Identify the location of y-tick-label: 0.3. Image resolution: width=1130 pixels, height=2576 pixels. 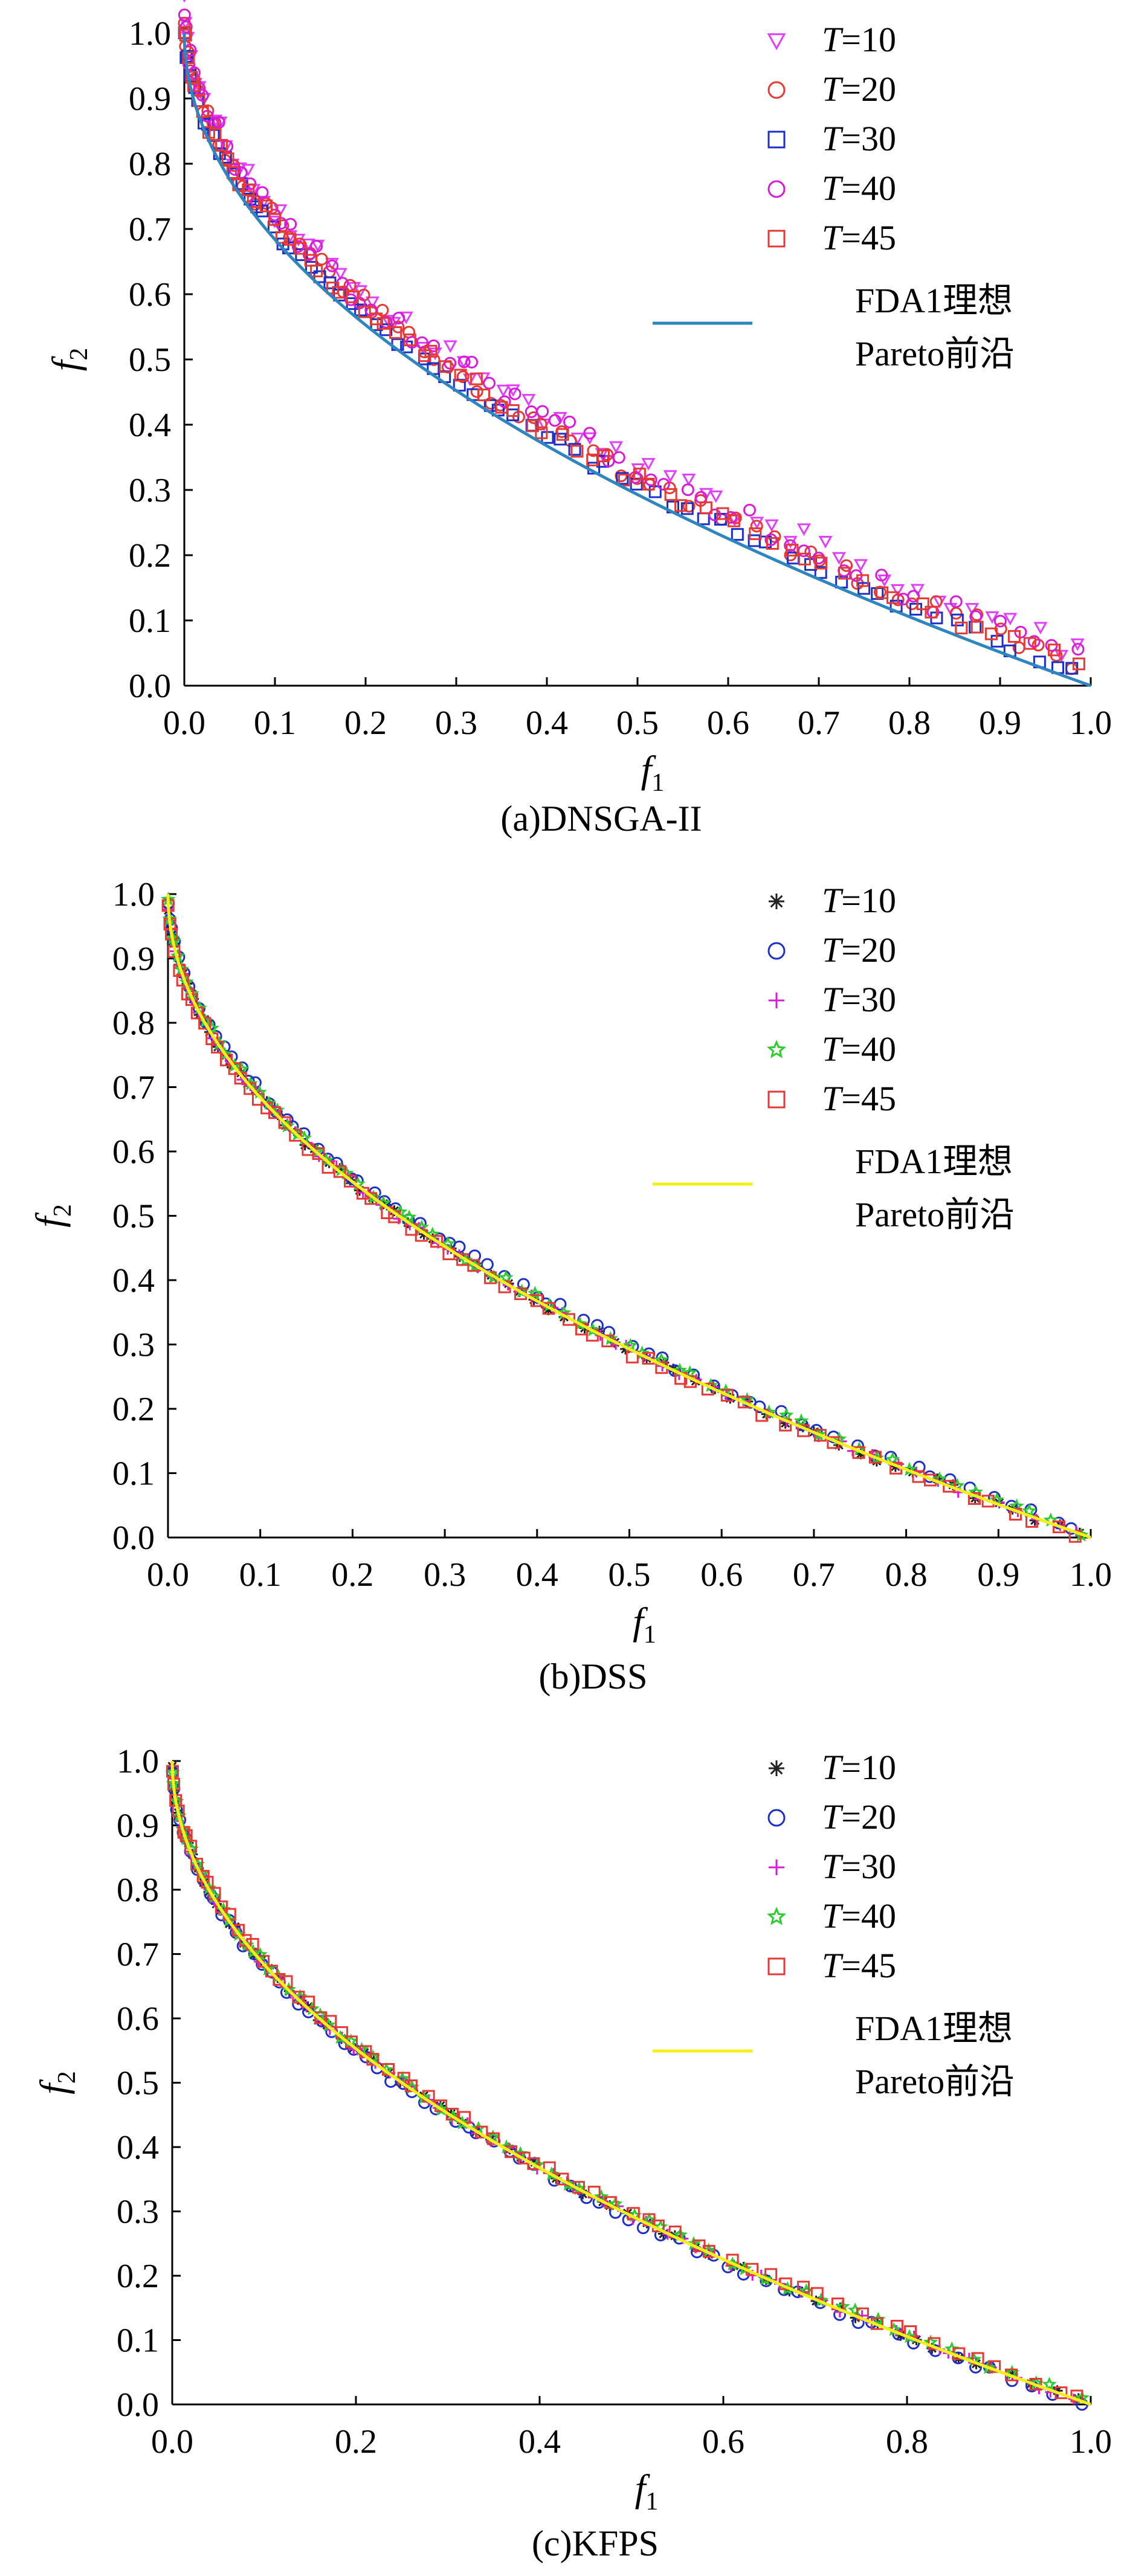
(138, 2212).